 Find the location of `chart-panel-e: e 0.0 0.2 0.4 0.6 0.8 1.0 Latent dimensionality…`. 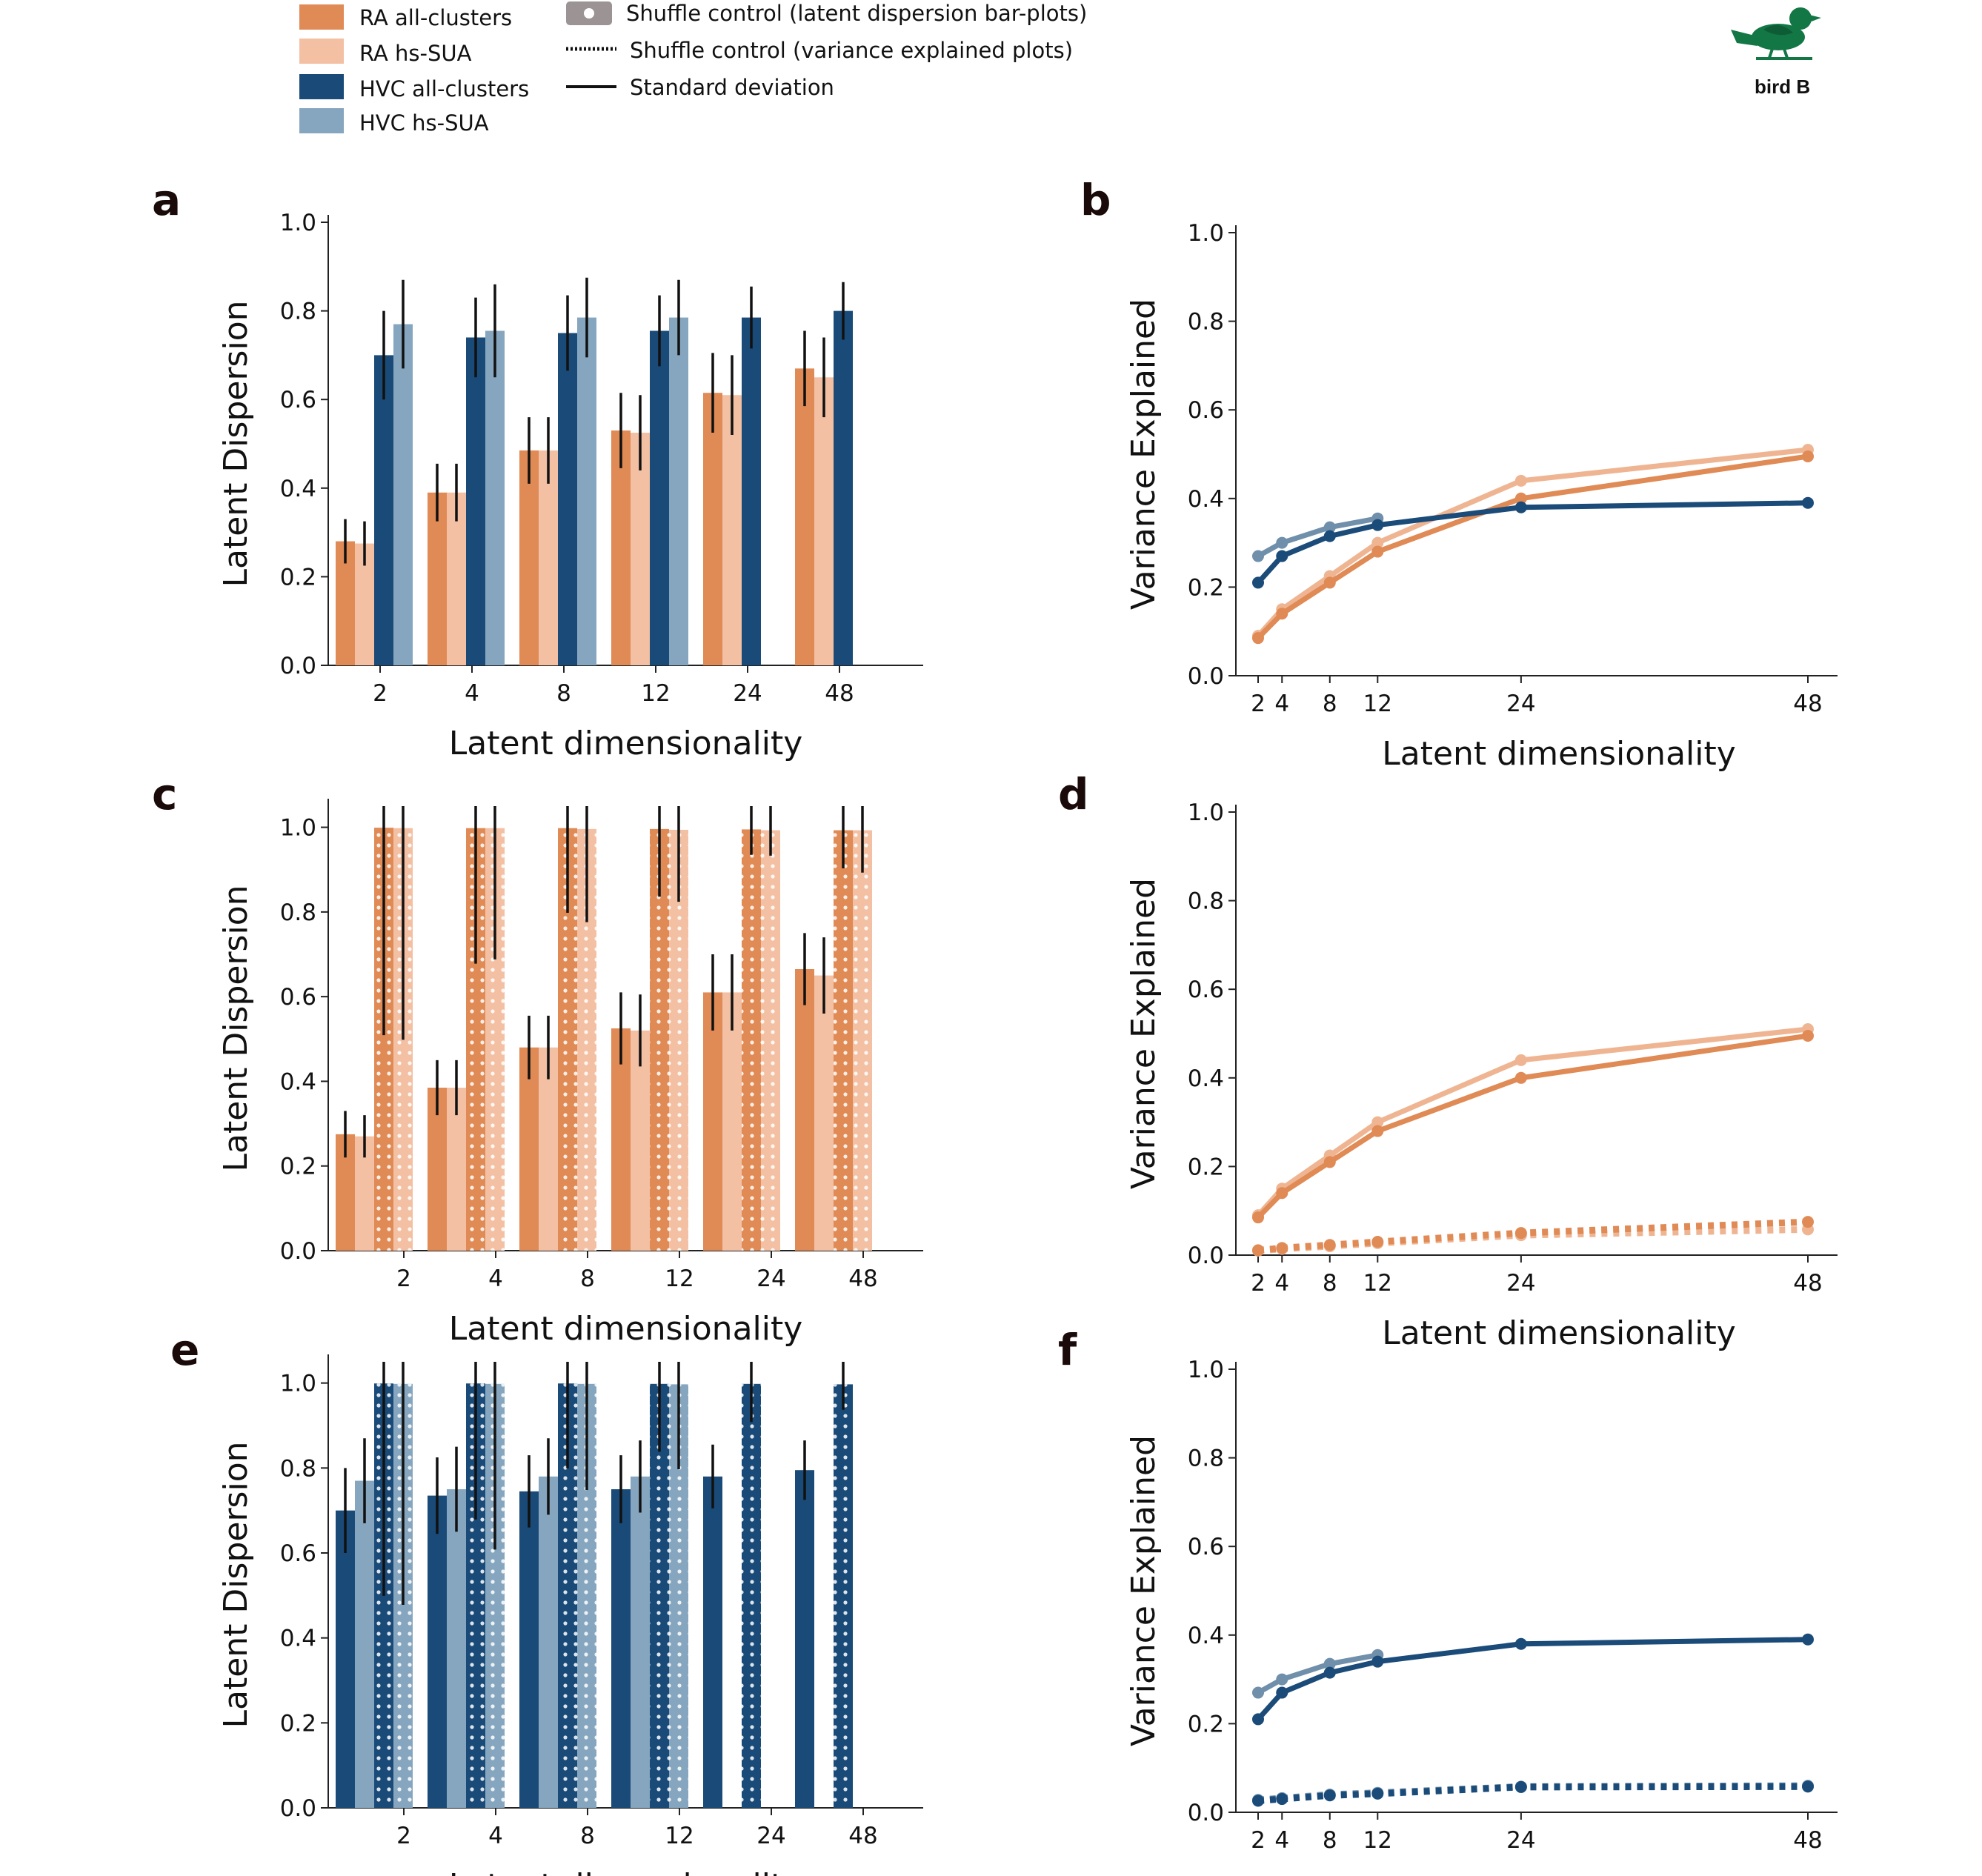

chart-panel-e: e 0.0 0.2 0.4 0.6 0.8 1.0 Latent dimensionality… is located at coordinates (546, 1600).